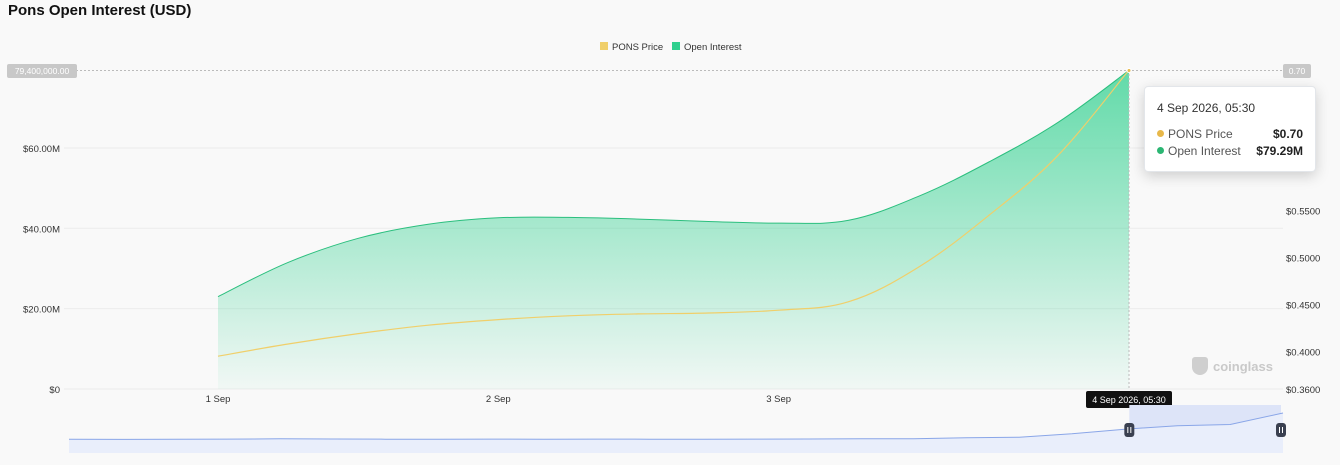 This screenshot has height=465, width=1340. Describe the element at coordinates (1160, 150) in the screenshot. I see `oi-dot-icon` at that location.